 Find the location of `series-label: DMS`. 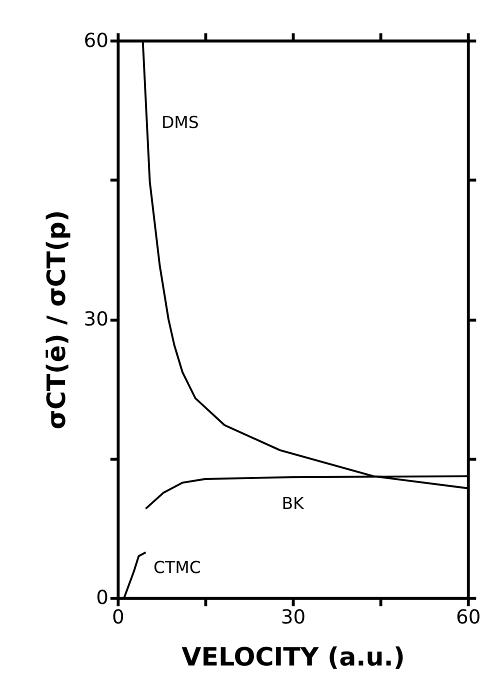

series-label: DMS is located at coordinates (180, 122).